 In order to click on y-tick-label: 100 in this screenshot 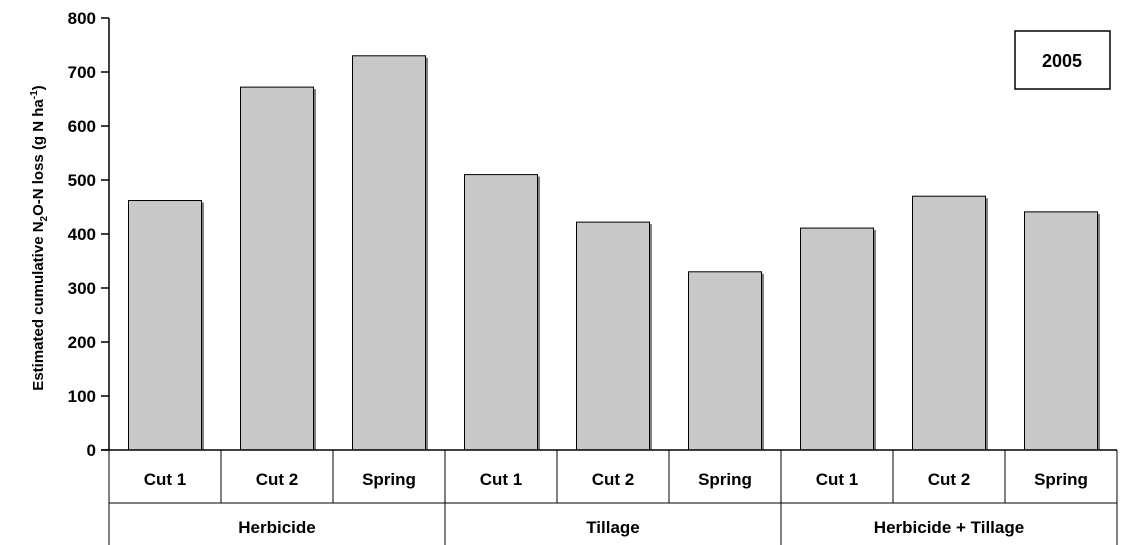, I will do `click(82, 396)`.